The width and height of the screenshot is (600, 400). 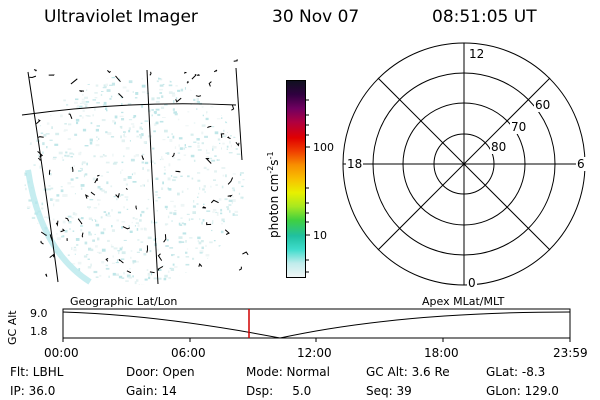 I want to click on timeline-tick-1800: 18:00, so click(x=441, y=353).